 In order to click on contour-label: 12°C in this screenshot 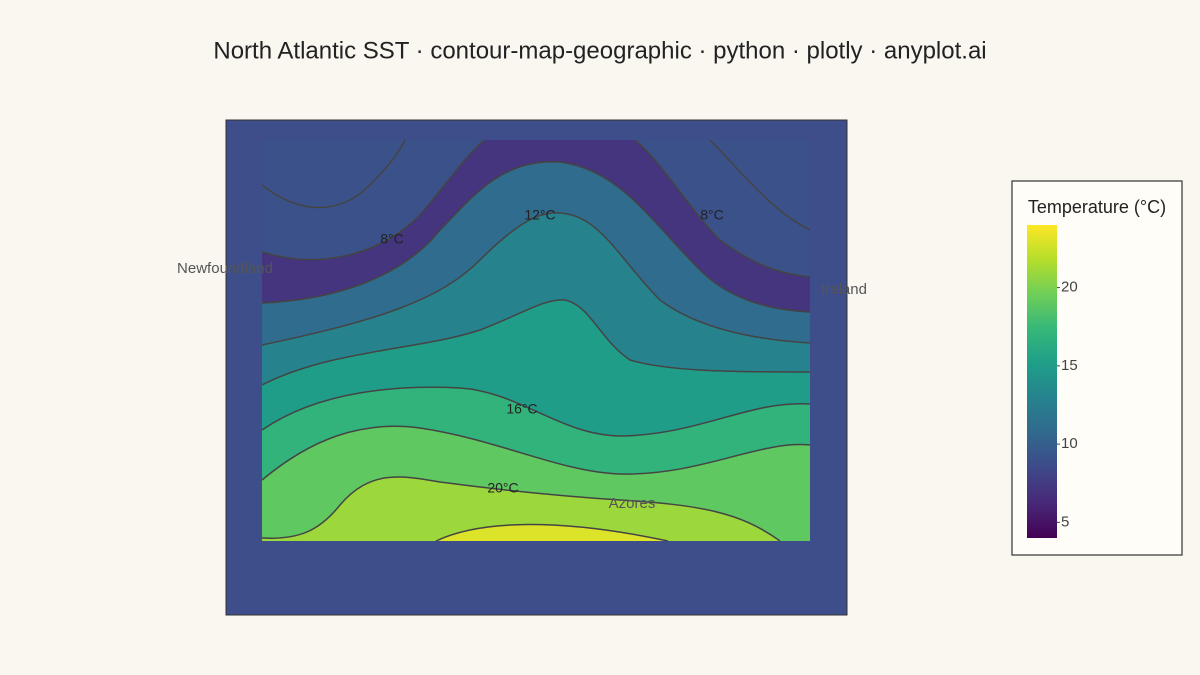, I will do `click(539, 215)`.